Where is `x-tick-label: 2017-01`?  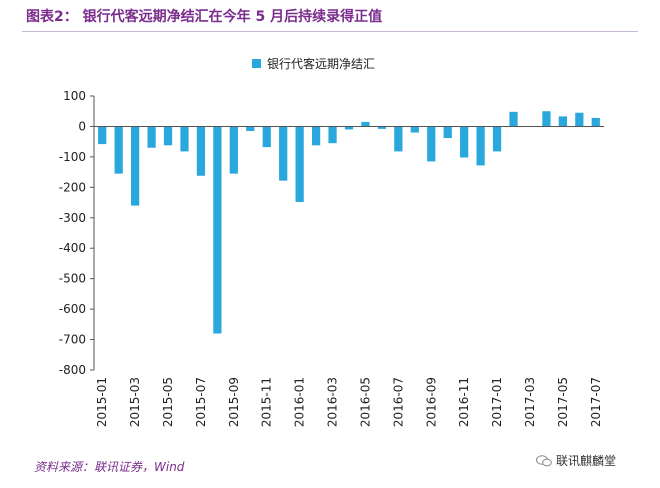
x-tick-label: 2017-01 is located at coordinates (497, 402).